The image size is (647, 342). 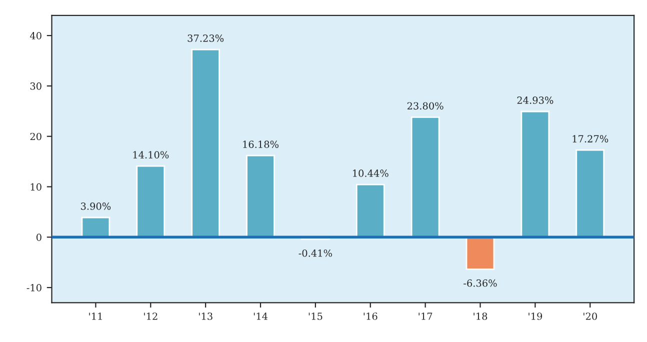 I want to click on data-label: 14.10%, so click(x=151, y=154).